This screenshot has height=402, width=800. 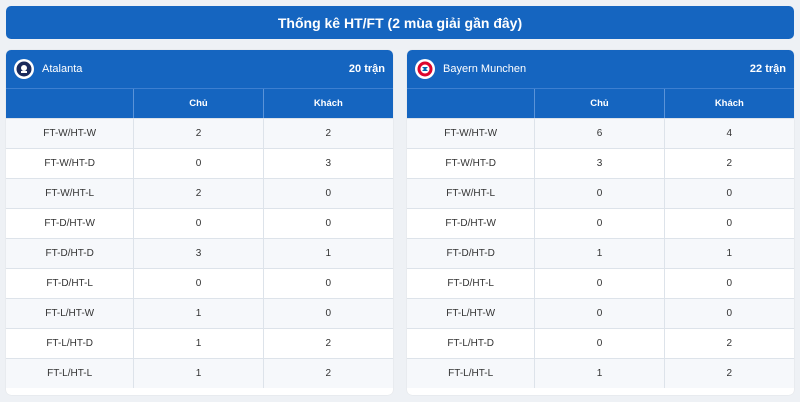 What do you see at coordinates (400, 22) in the screenshot?
I see `page-title: Thống kê HT/FT (2 mùa giải gần đây)` at bounding box center [400, 22].